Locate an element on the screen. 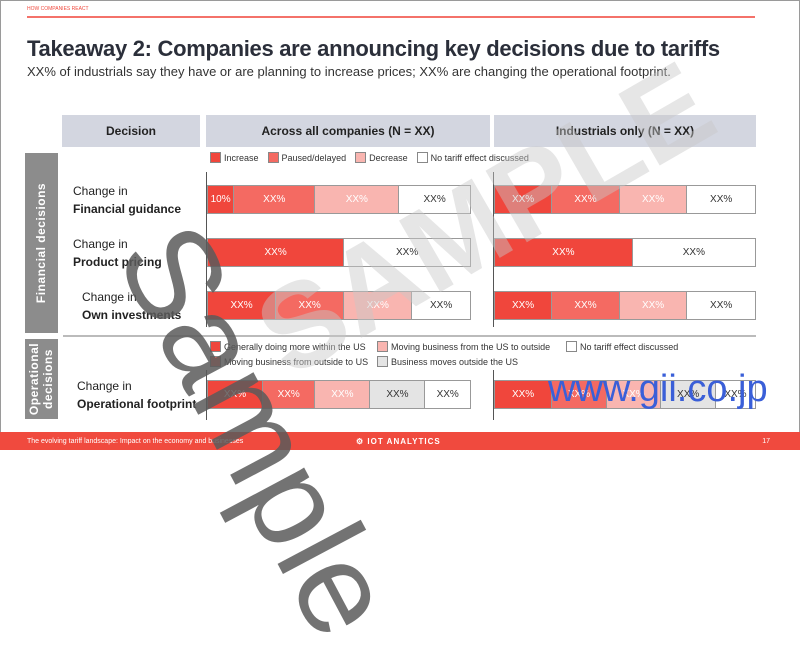 The height and width of the screenshot is (660, 800). stacked-bar-all: 10% XX% XX% XX% is located at coordinates (339, 199).